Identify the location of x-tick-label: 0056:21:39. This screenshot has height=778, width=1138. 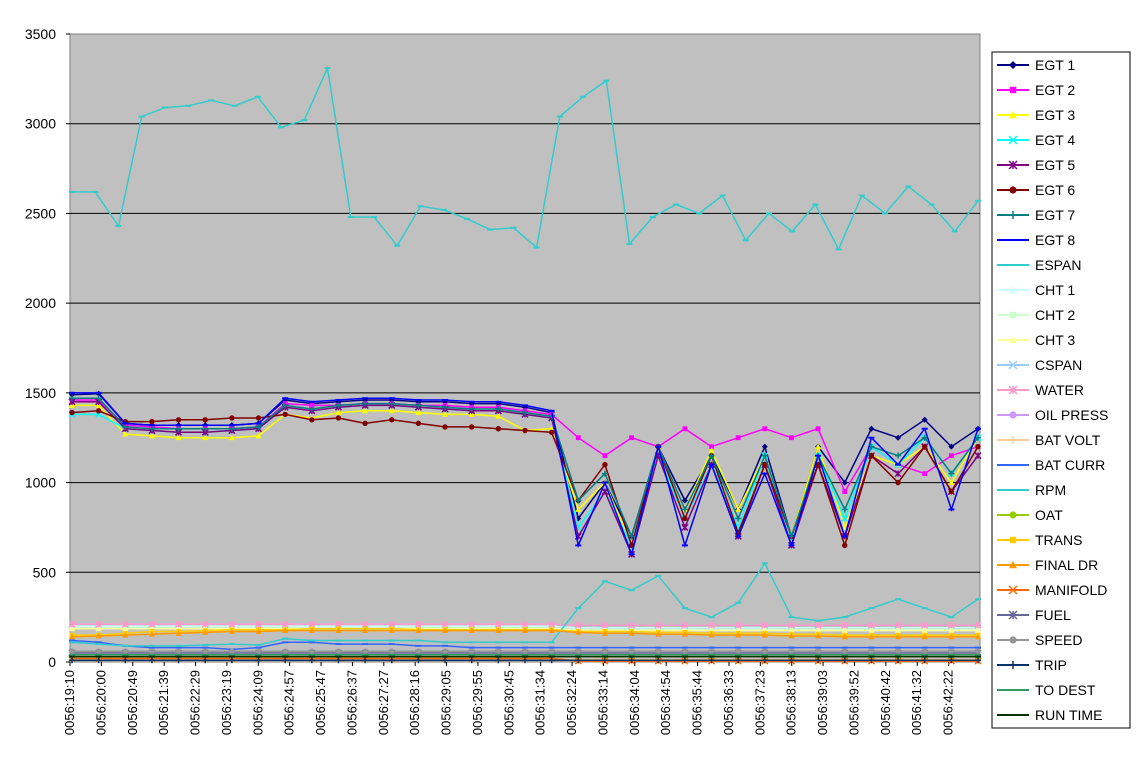
(163, 702).